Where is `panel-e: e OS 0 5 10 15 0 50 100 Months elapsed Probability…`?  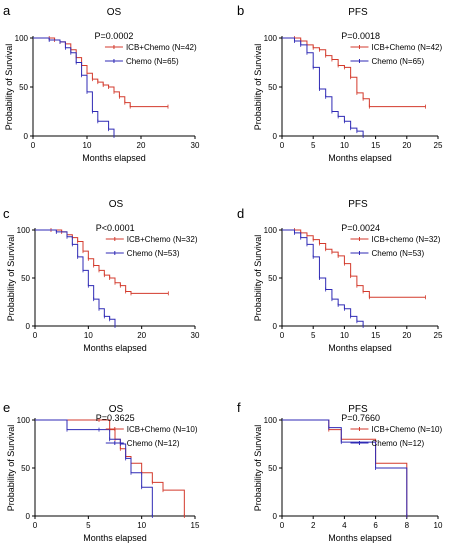
panel-e: e OS 0 5 10 15 0 50 100 Months elapsed Probability… is located at coordinates (101, 471).